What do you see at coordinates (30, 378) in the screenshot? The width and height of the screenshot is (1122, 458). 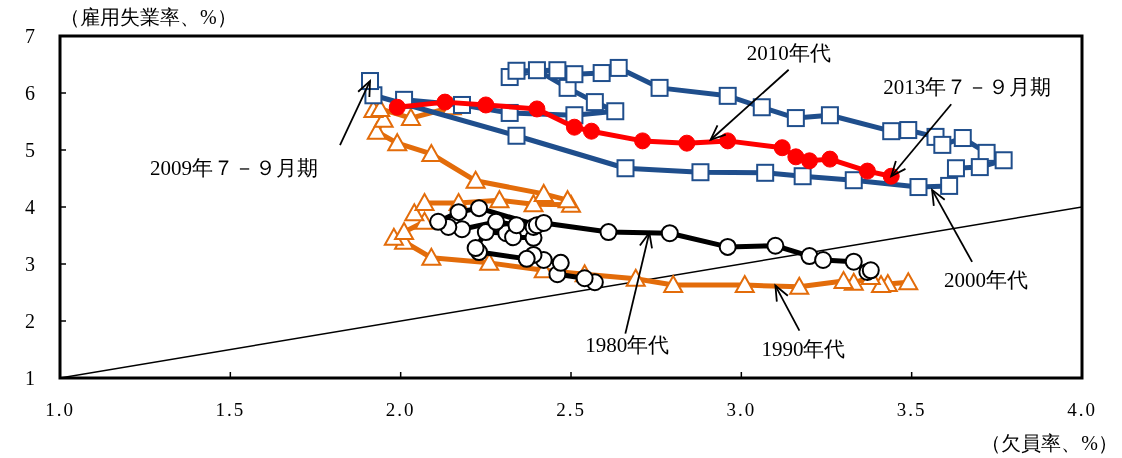 I see `y-tick-label: 1` at bounding box center [30, 378].